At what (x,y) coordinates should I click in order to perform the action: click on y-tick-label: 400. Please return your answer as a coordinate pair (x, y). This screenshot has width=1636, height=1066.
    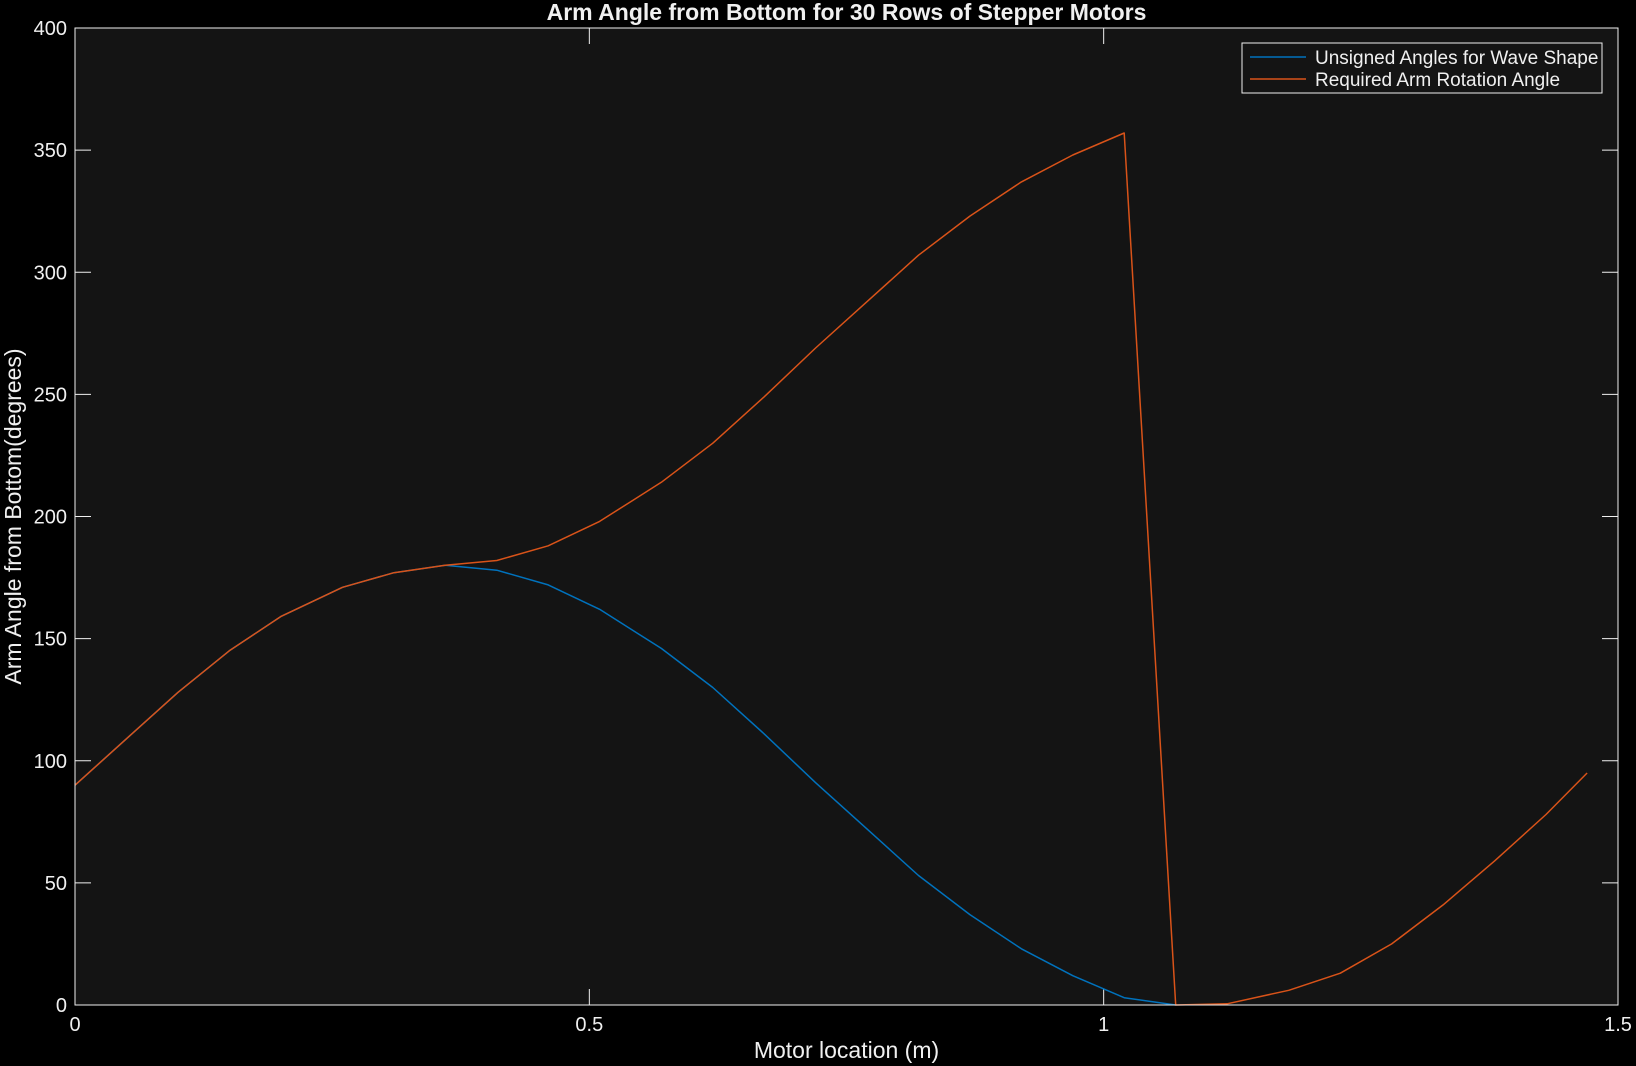
    Looking at the image, I should click on (50, 29).